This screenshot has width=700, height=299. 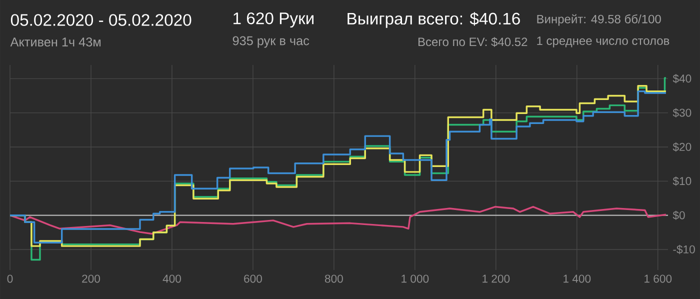 What do you see at coordinates (333, 278) in the screenshot?
I see `x-tick-label: 800` at bounding box center [333, 278].